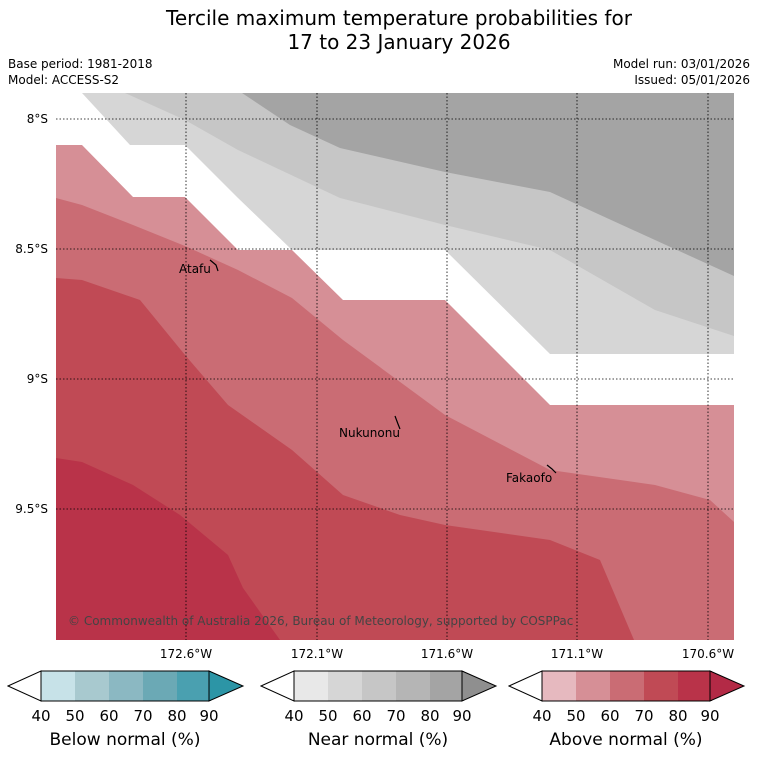  I want to click on colorbar-below-frame, so click(125, 686).